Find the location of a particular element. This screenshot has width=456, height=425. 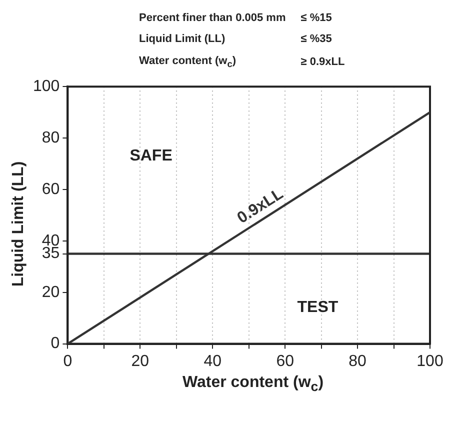

x-axis-title: Water content (w$_{c}$) is located at coordinates (253, 384).